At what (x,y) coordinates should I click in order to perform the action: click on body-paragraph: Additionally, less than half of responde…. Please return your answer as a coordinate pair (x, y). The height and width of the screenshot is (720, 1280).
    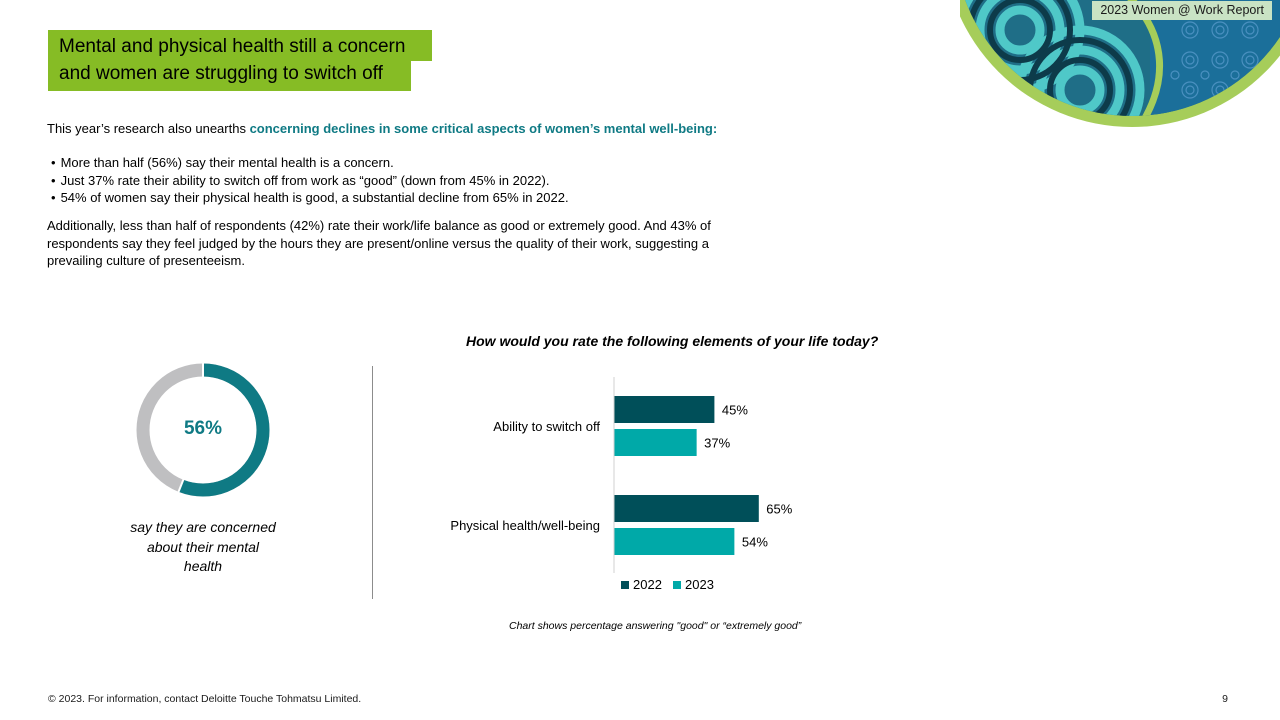
    Looking at the image, I should click on (379, 243).